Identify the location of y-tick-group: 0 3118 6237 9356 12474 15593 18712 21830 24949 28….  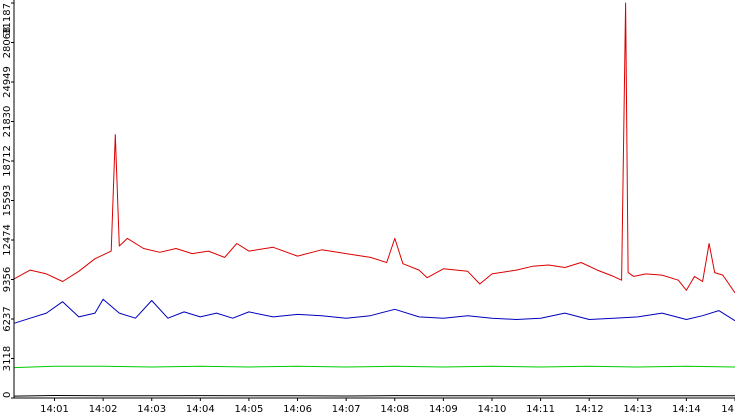
(8, 200).